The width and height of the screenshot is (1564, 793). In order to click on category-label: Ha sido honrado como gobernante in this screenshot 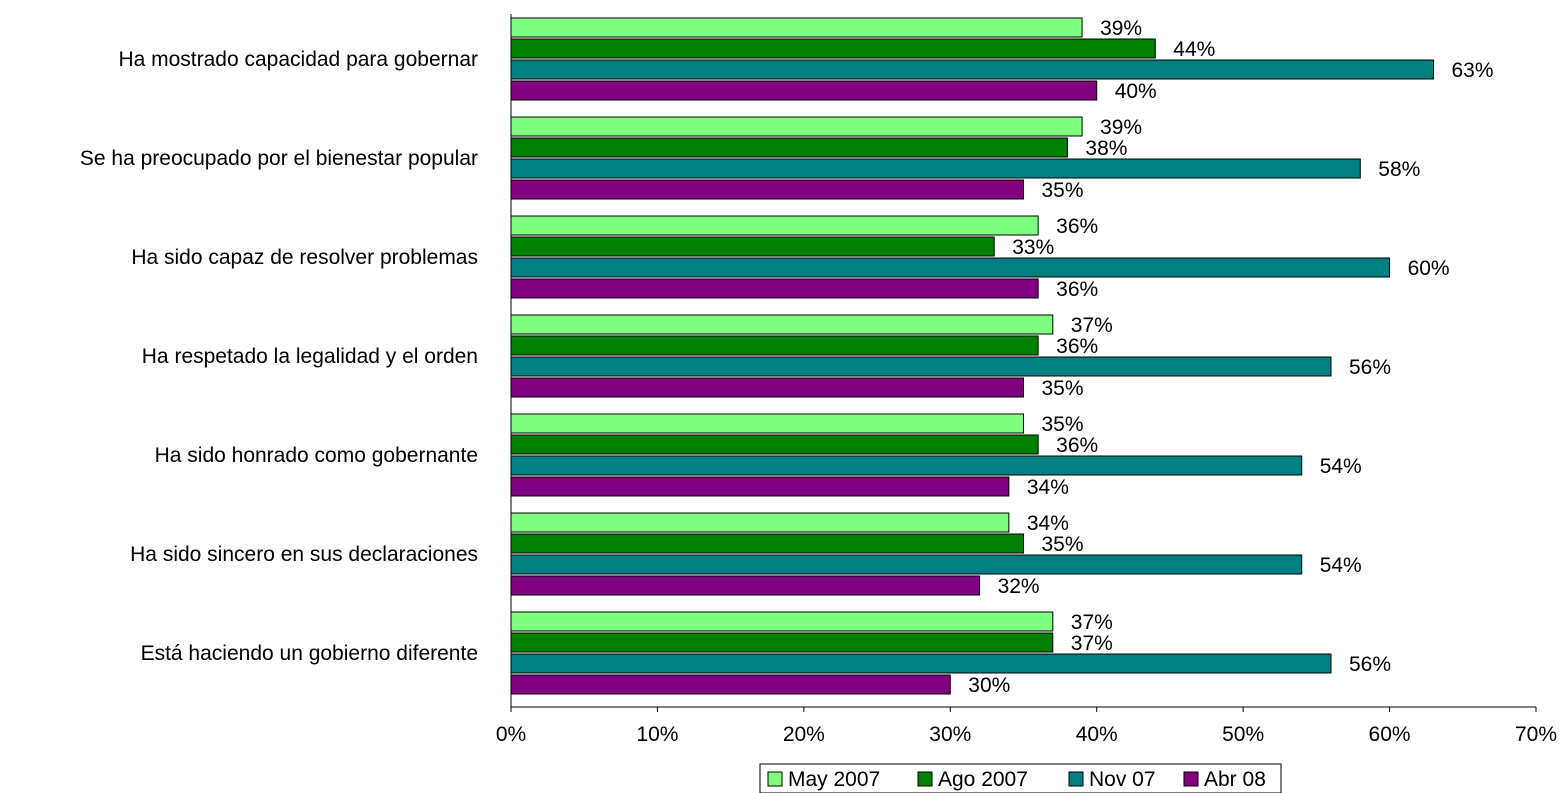, I will do `click(316, 455)`.